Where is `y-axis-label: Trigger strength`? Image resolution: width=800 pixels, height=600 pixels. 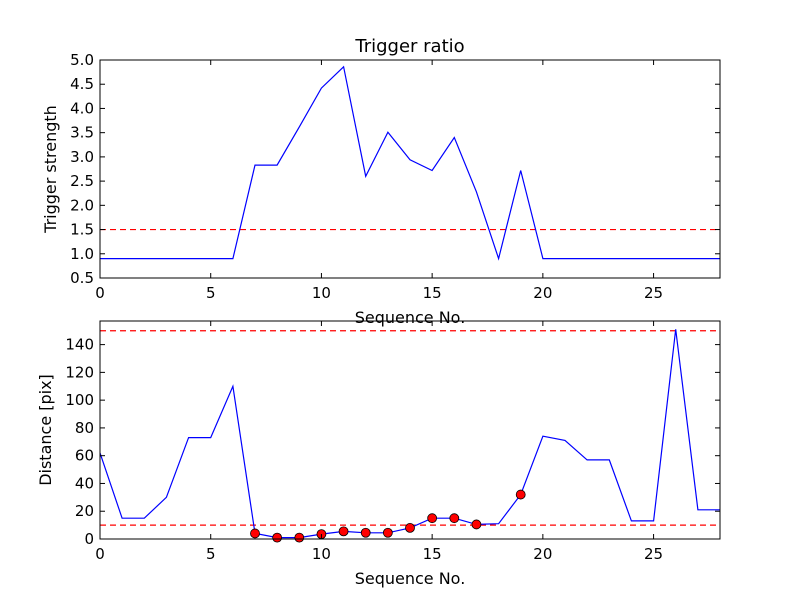 y-axis-label: Trigger strength is located at coordinates (50, 169).